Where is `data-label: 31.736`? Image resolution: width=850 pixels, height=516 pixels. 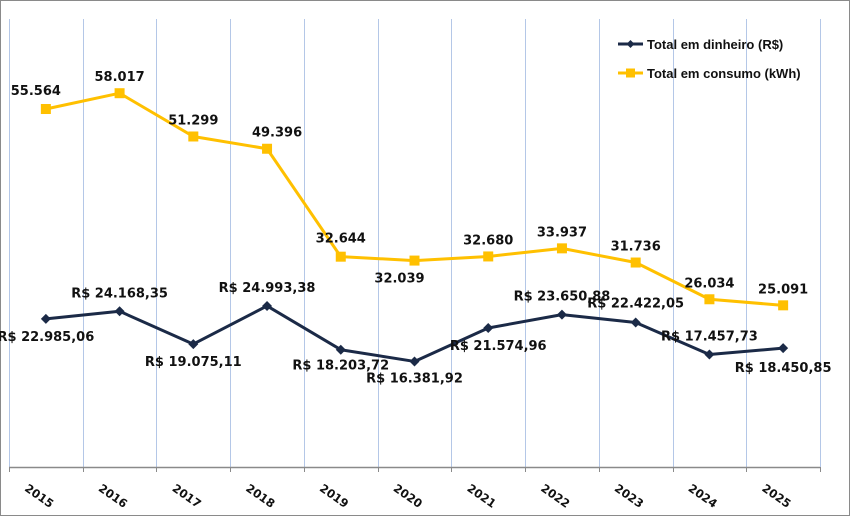 data-label: 31.736 is located at coordinates (636, 247).